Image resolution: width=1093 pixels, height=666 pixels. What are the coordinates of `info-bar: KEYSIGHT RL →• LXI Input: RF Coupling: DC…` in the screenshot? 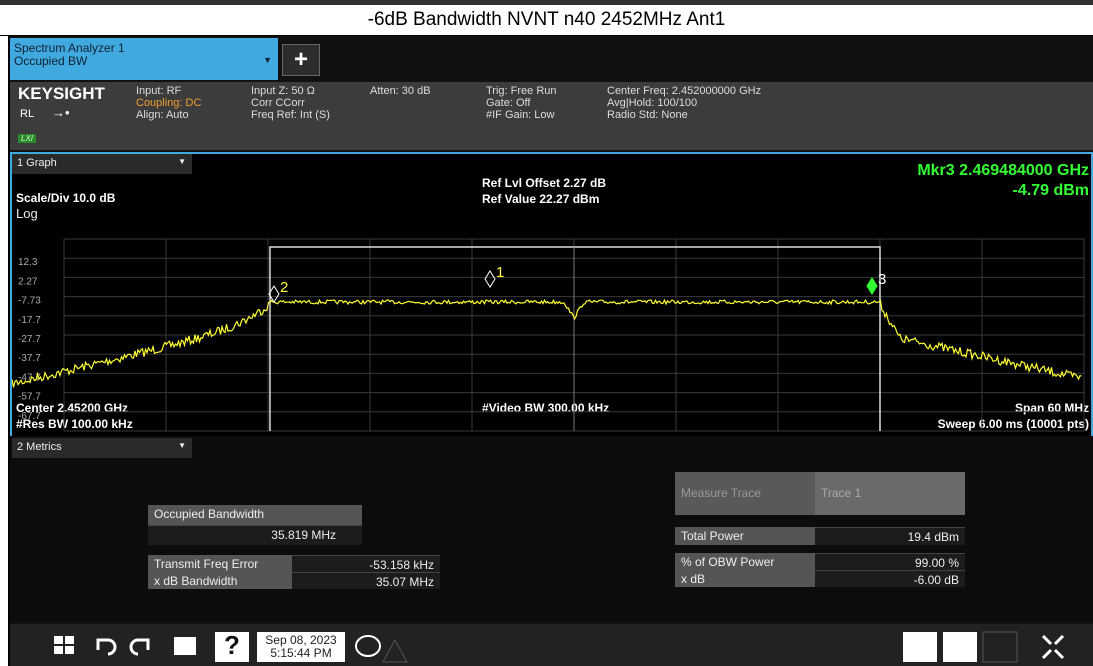 It's located at (551, 116).